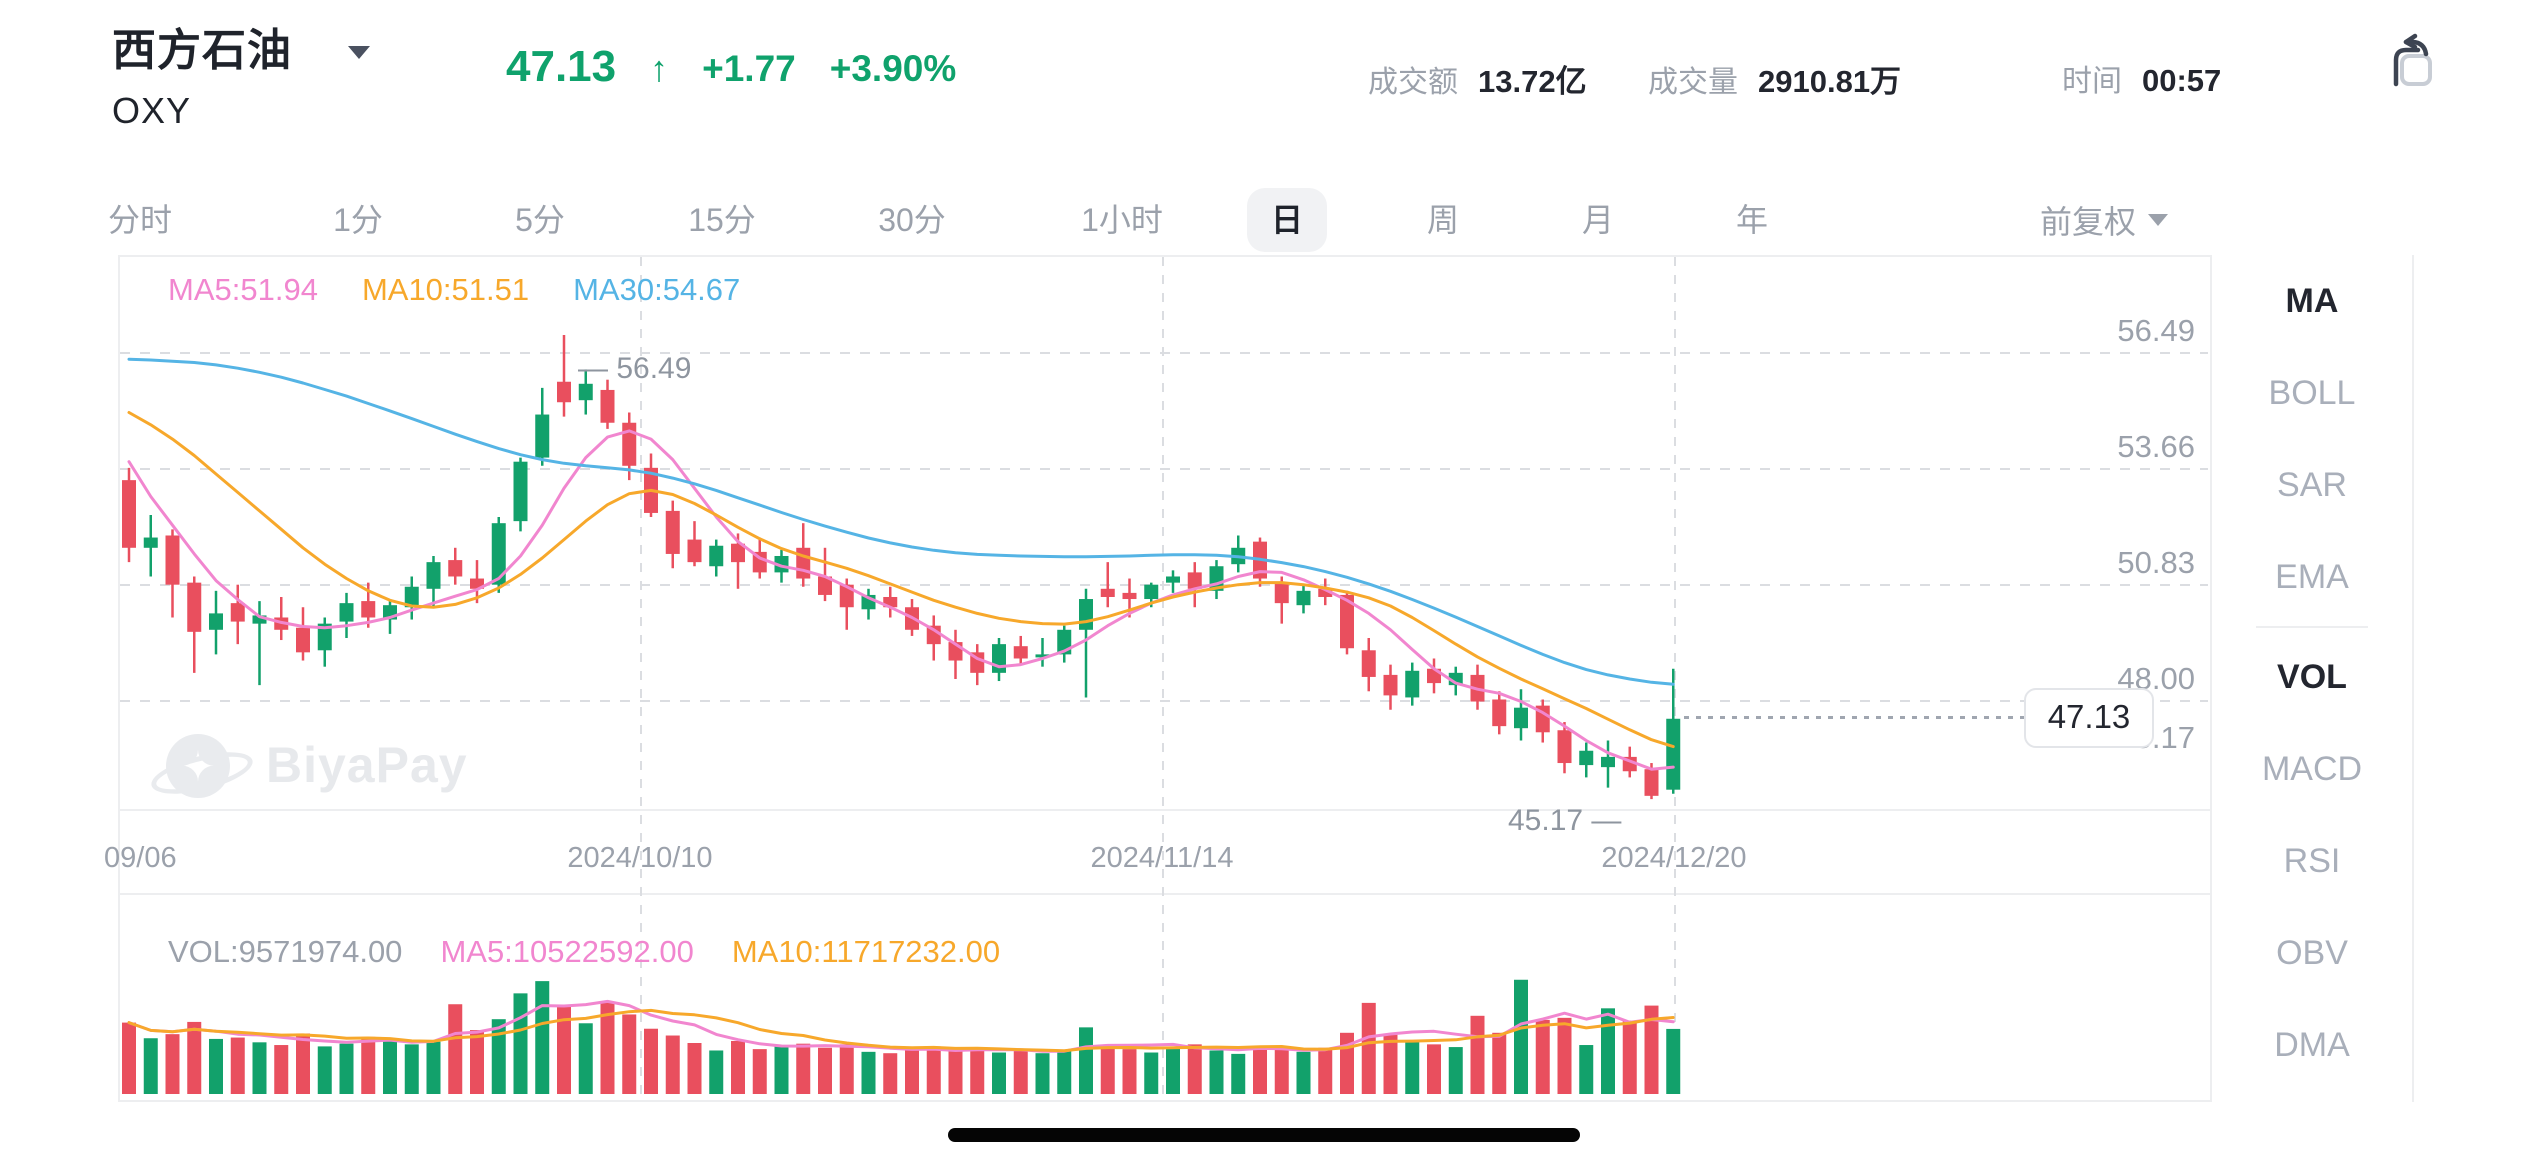 The image size is (2532, 1170). I want to click on indicator-sar: SAR, so click(2312, 484).